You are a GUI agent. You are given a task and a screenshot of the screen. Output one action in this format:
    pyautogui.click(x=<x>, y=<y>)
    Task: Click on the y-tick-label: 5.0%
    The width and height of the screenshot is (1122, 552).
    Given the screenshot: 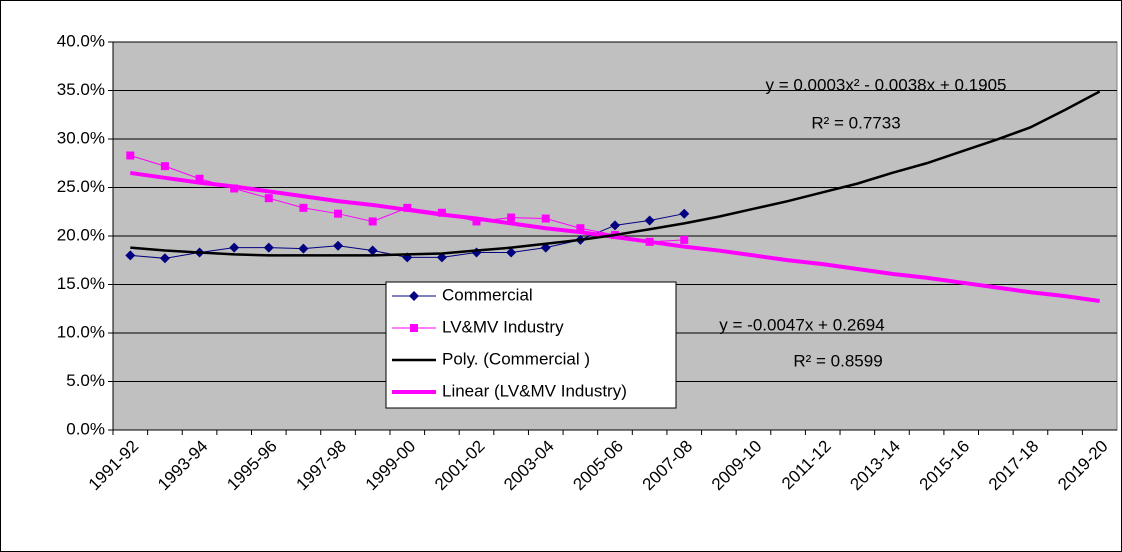 What is the action you would take?
    pyautogui.click(x=85, y=380)
    